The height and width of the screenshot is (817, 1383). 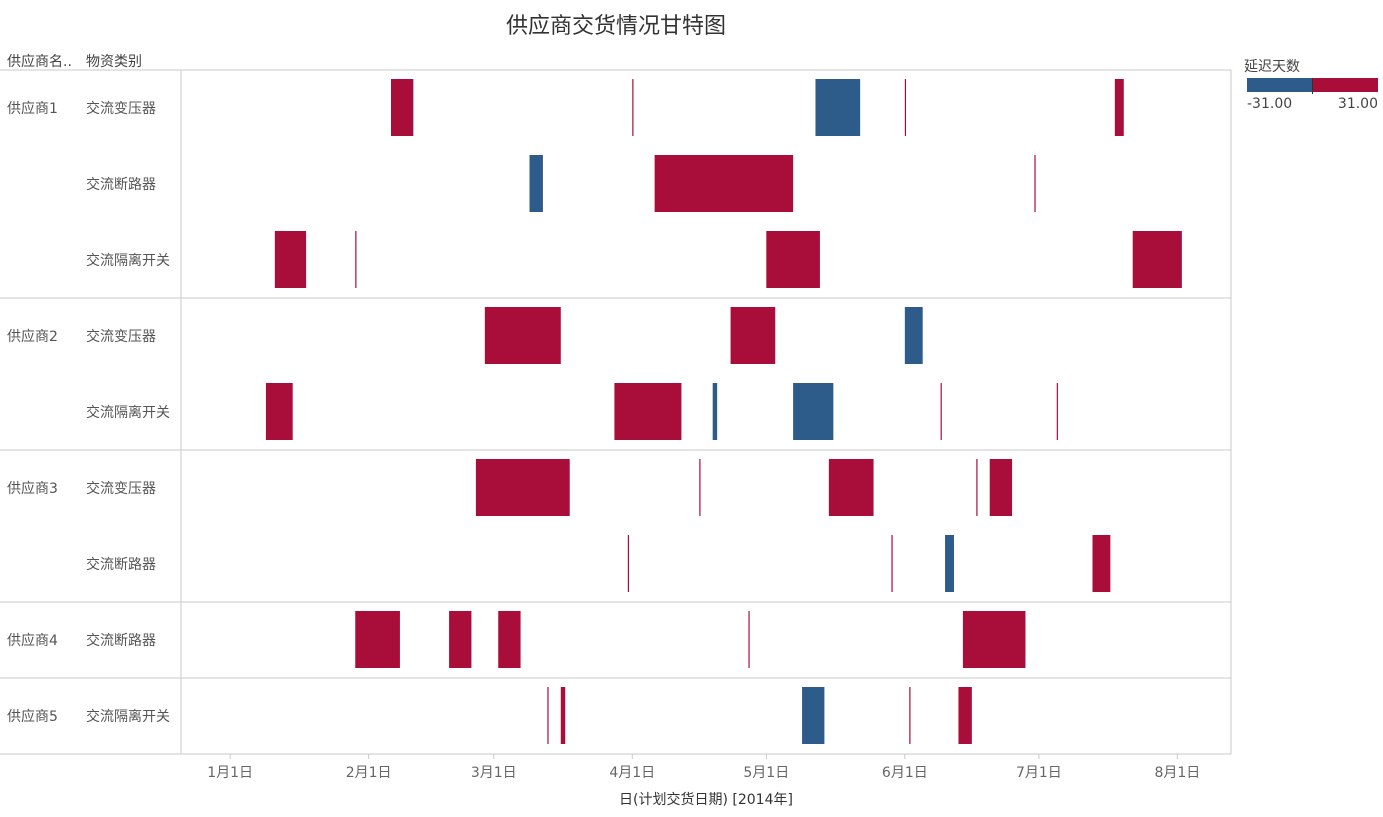 What do you see at coordinates (766, 773) in the screenshot?
I see `x-tick-label: 5月1日` at bounding box center [766, 773].